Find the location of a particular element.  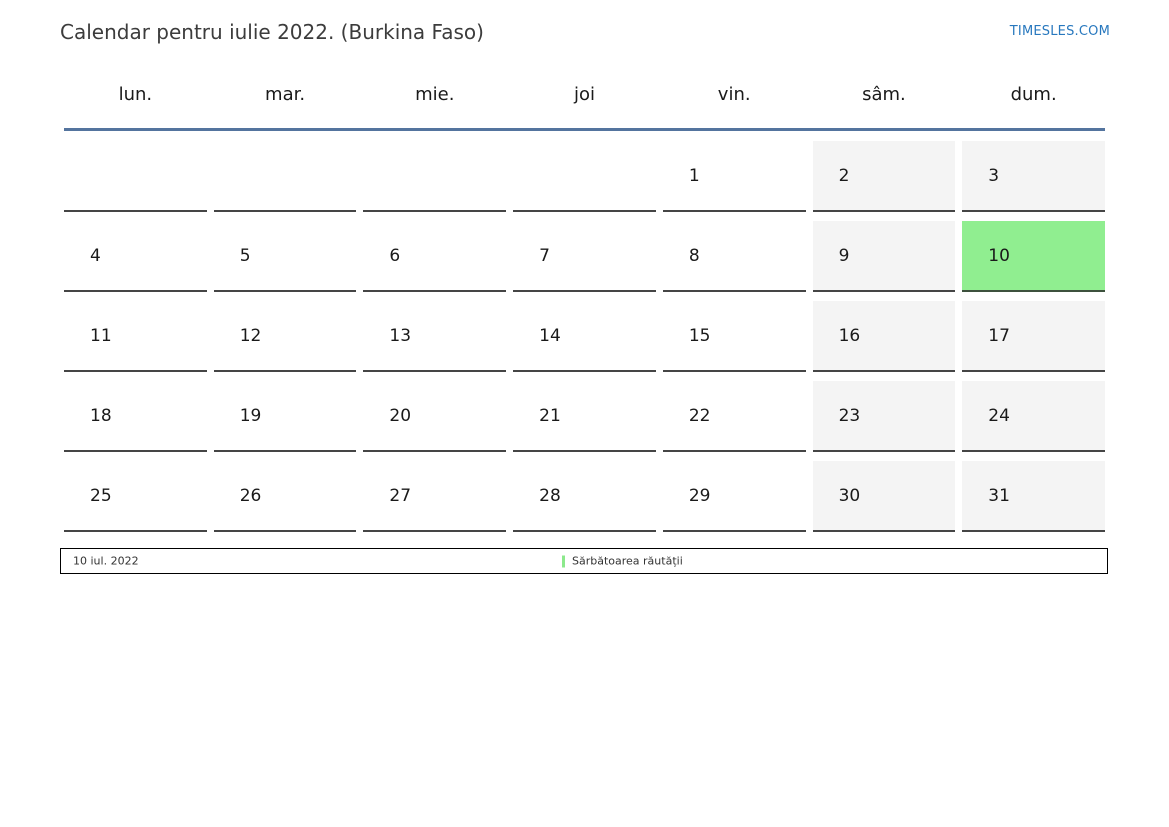

calendar-week-row: 4 5 6 7 8 9 10 is located at coordinates (584, 252).